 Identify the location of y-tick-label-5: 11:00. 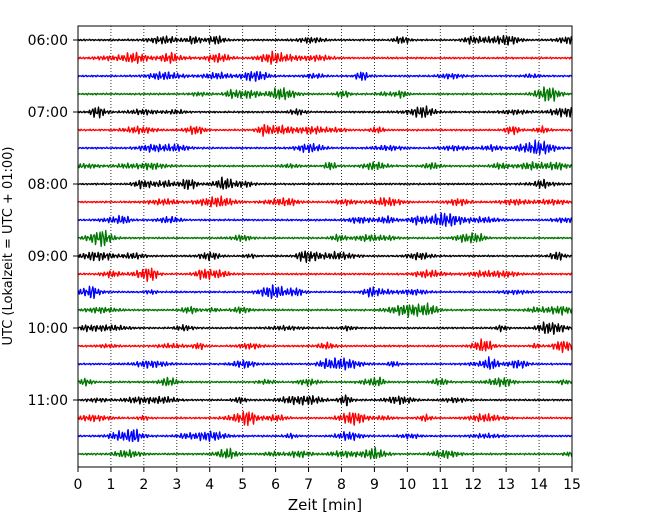
(48, 401).